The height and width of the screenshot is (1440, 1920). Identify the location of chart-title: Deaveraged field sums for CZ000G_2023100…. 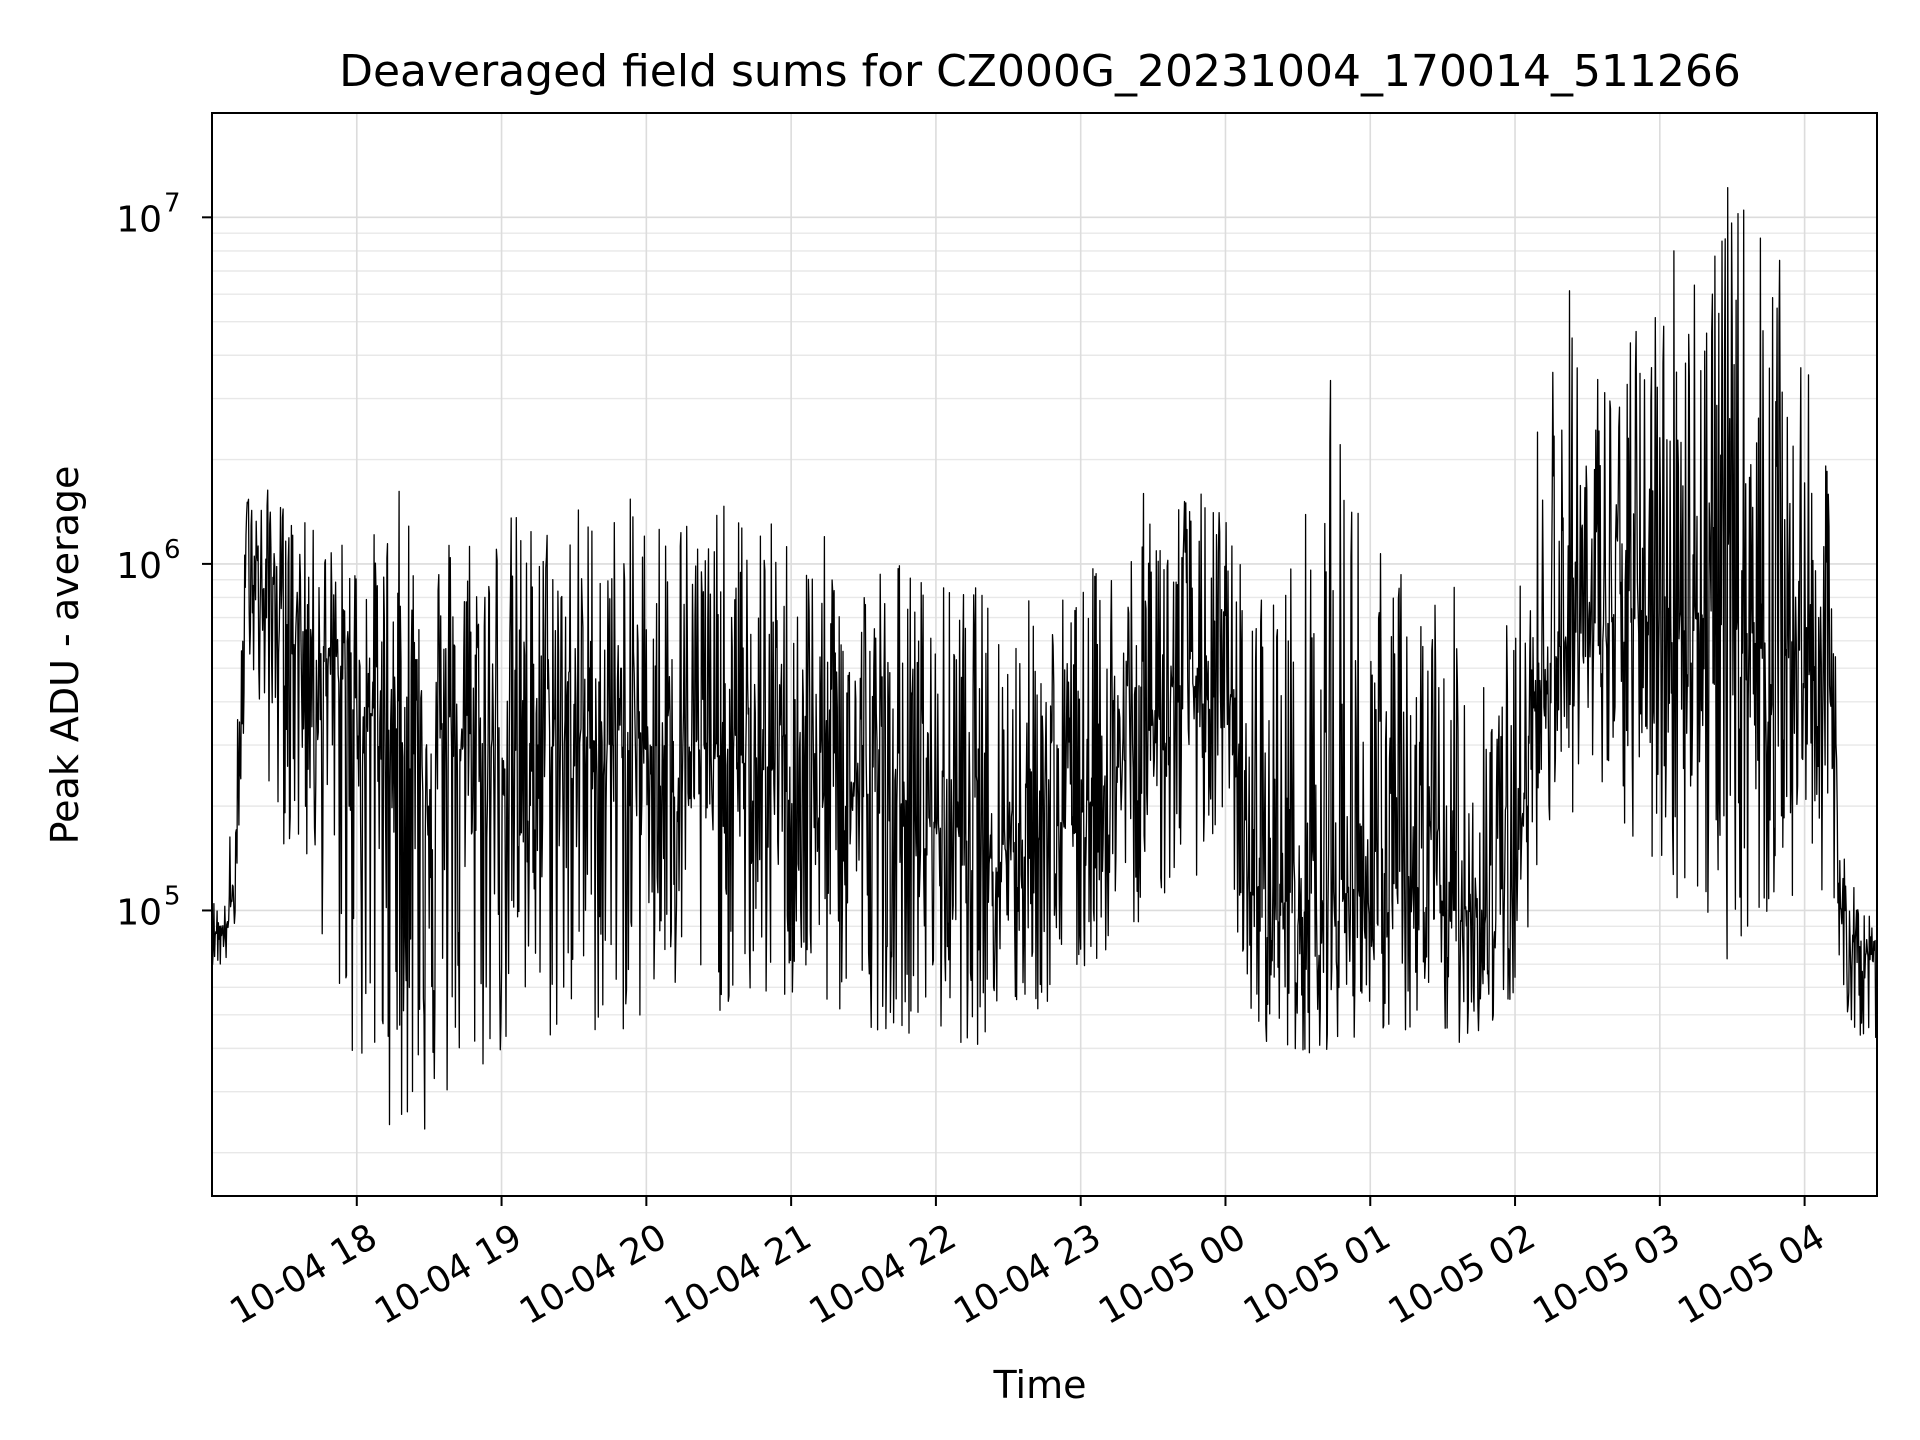
(1040, 71).